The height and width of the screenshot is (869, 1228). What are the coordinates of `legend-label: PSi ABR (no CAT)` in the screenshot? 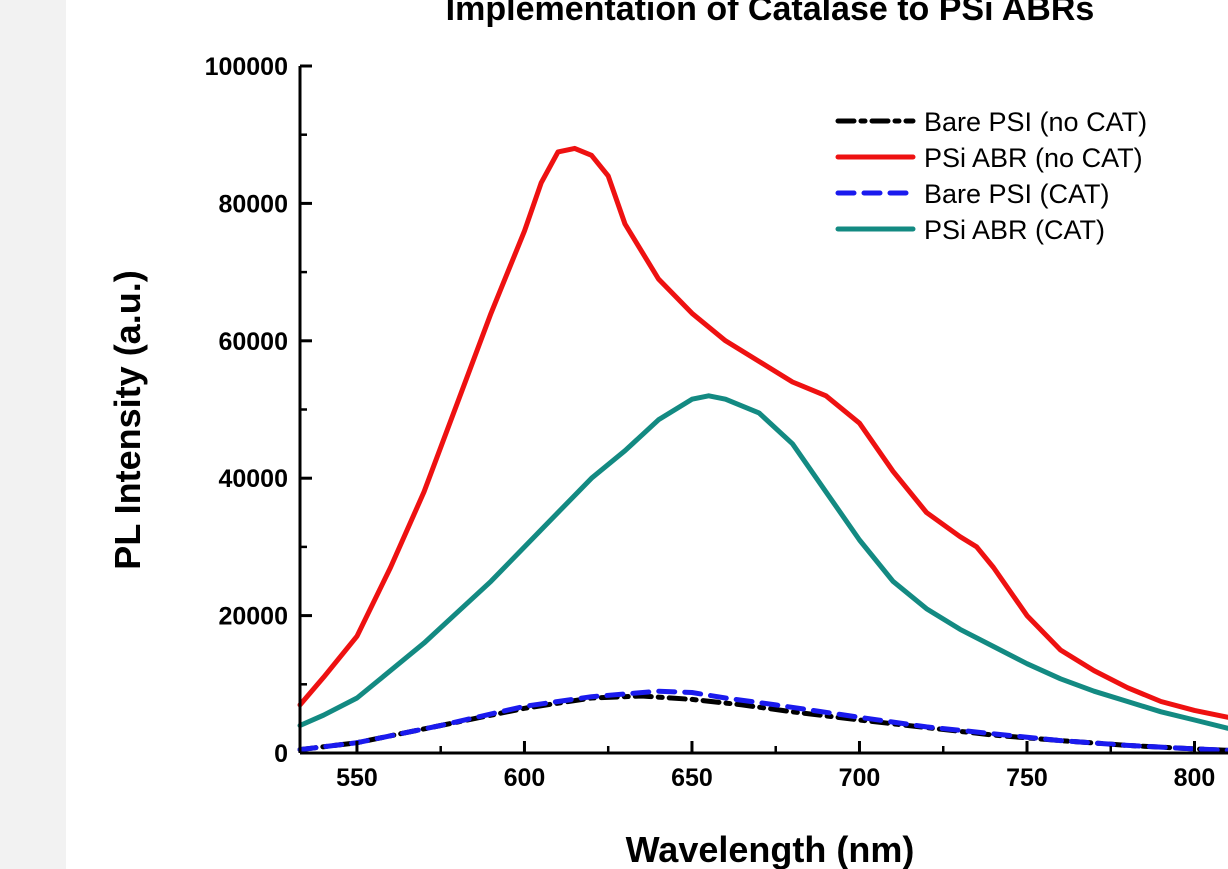 It's located at (1033, 158).